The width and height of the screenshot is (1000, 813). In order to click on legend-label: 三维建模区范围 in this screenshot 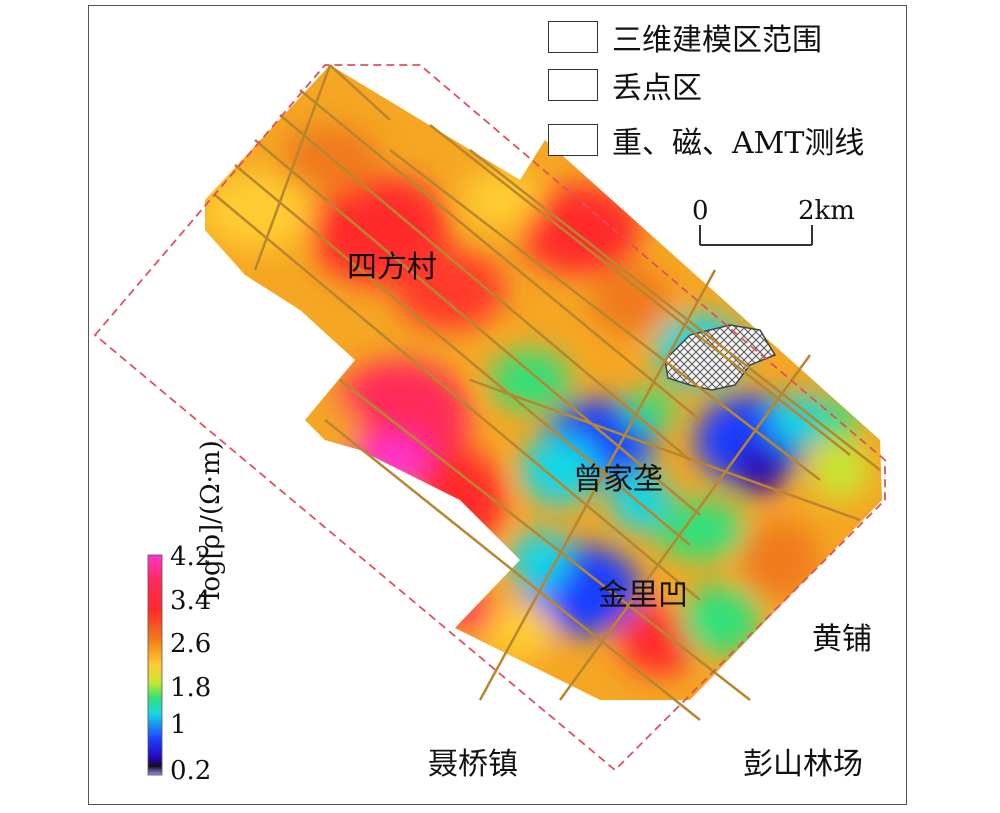, I will do `click(717, 40)`.